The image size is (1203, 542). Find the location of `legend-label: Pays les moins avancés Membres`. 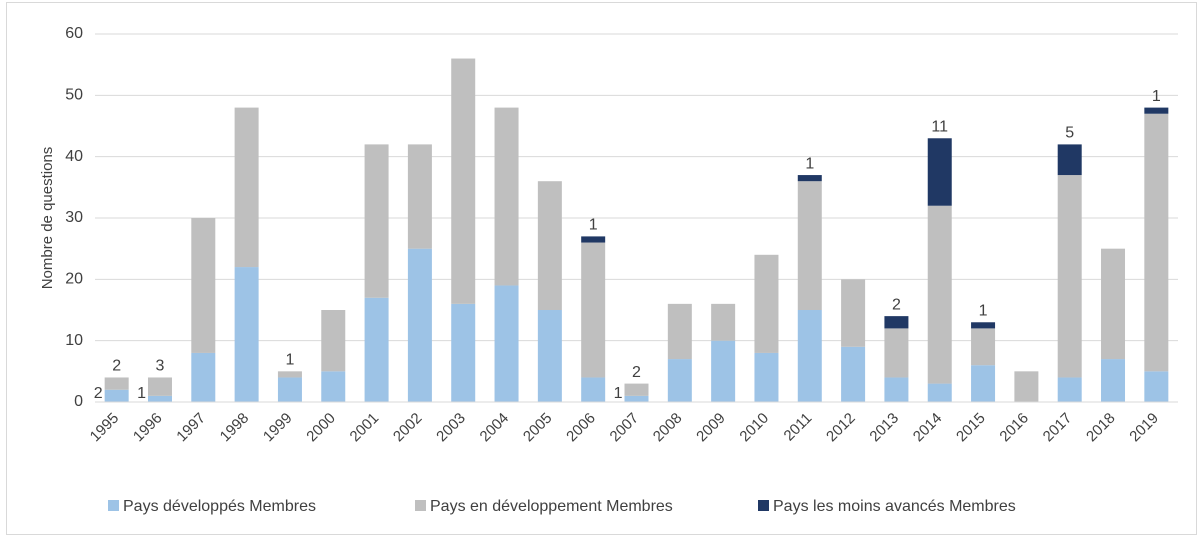

legend-label: Pays les moins avancés Membres is located at coordinates (894, 506).